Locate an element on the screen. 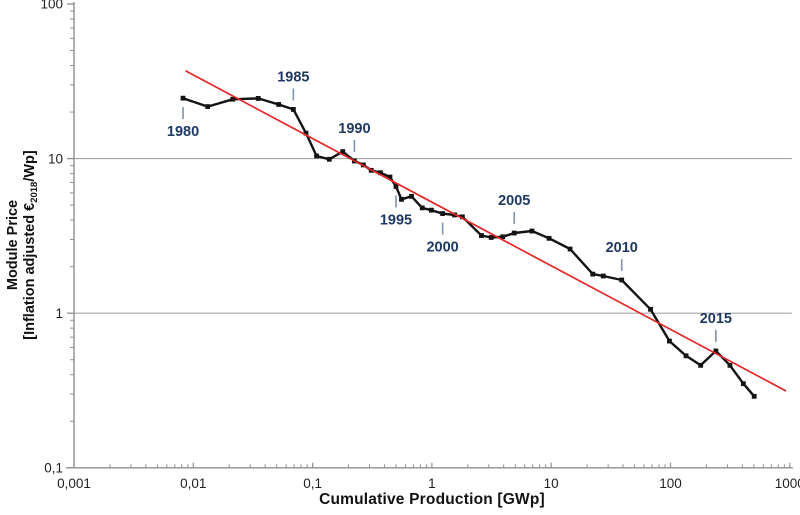 The height and width of the screenshot is (515, 800). y-tick-label: 1 is located at coordinates (59, 313).